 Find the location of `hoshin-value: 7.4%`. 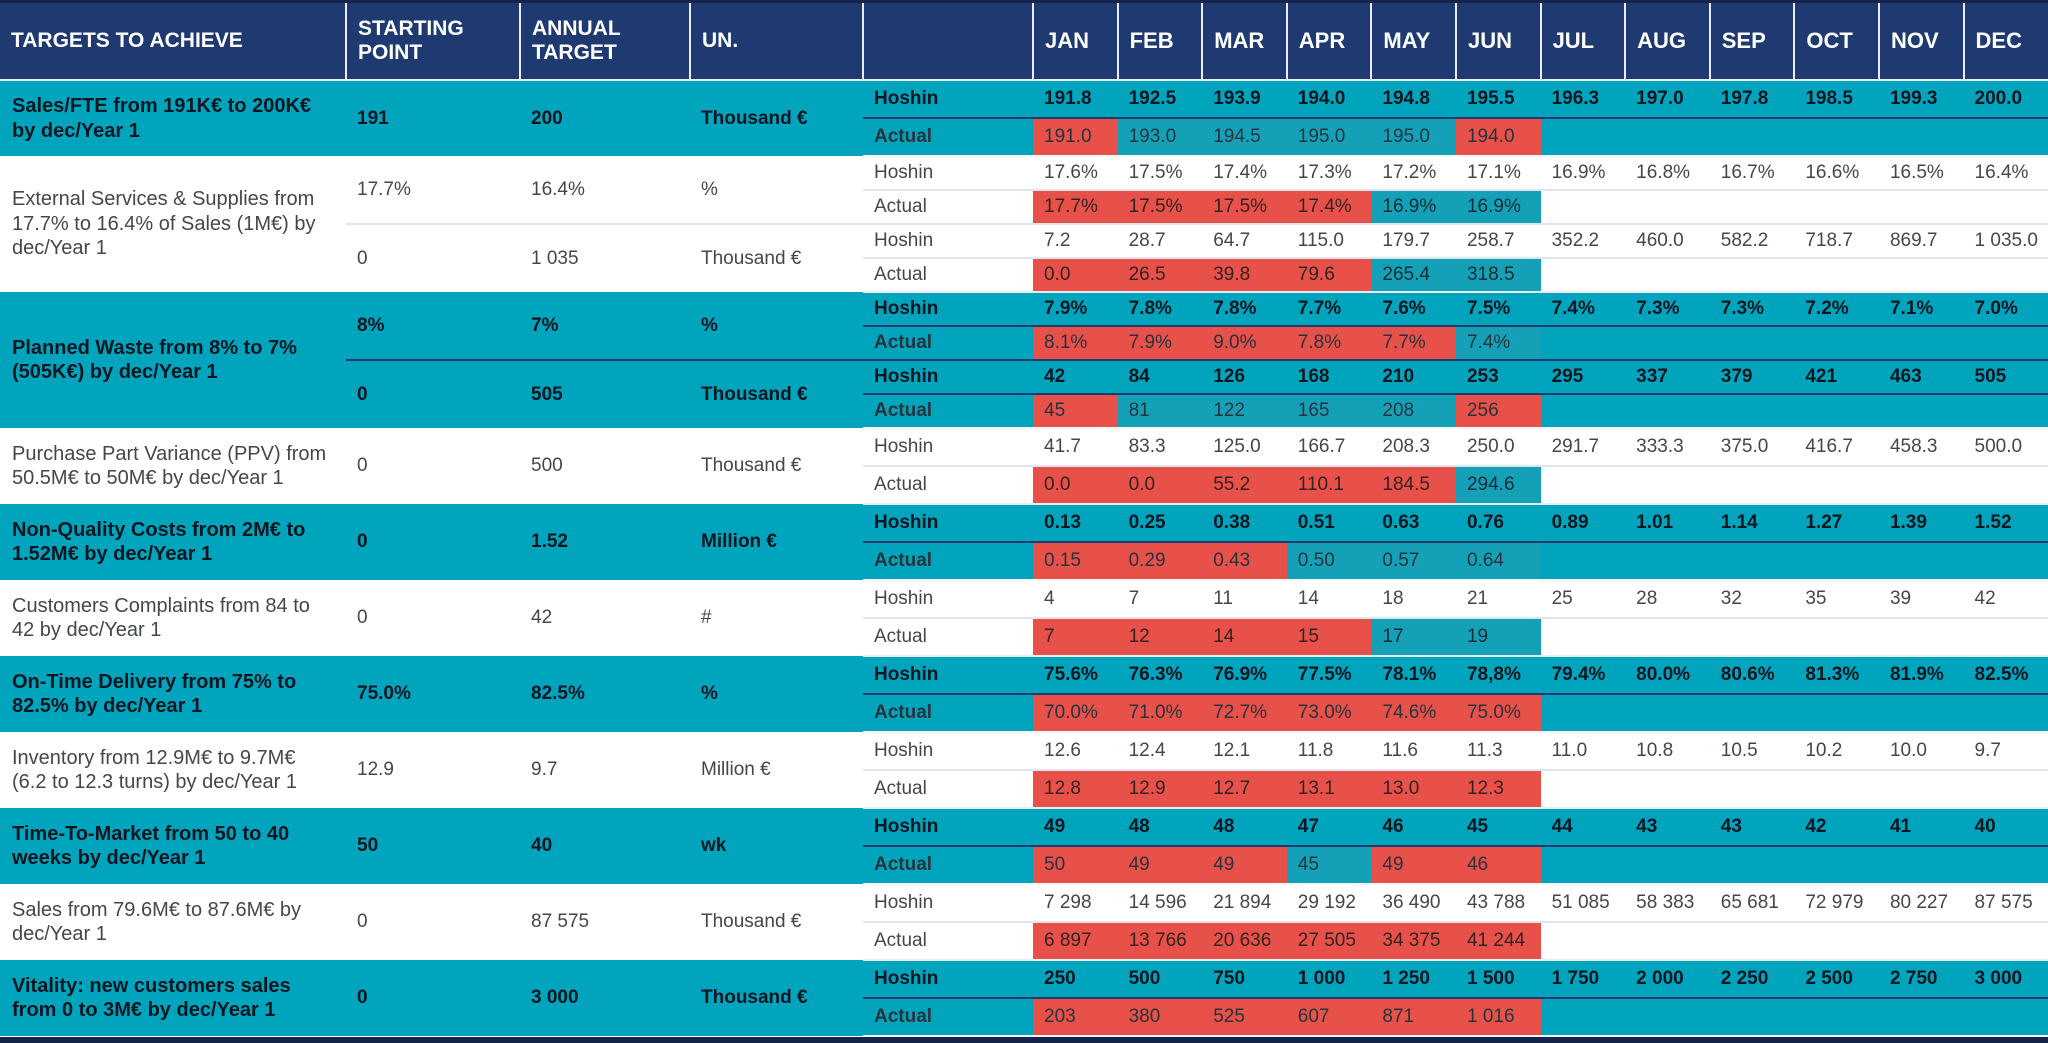

hoshin-value: 7.4% is located at coordinates (1583, 309).